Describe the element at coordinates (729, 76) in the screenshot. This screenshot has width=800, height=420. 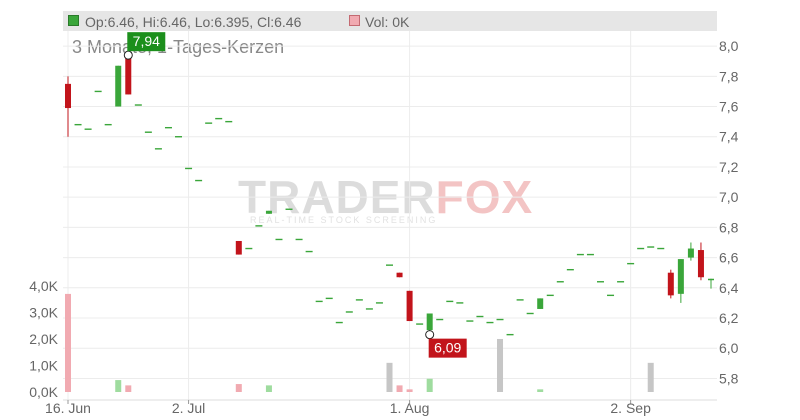
I see `price-tick-label: 7,8` at that location.